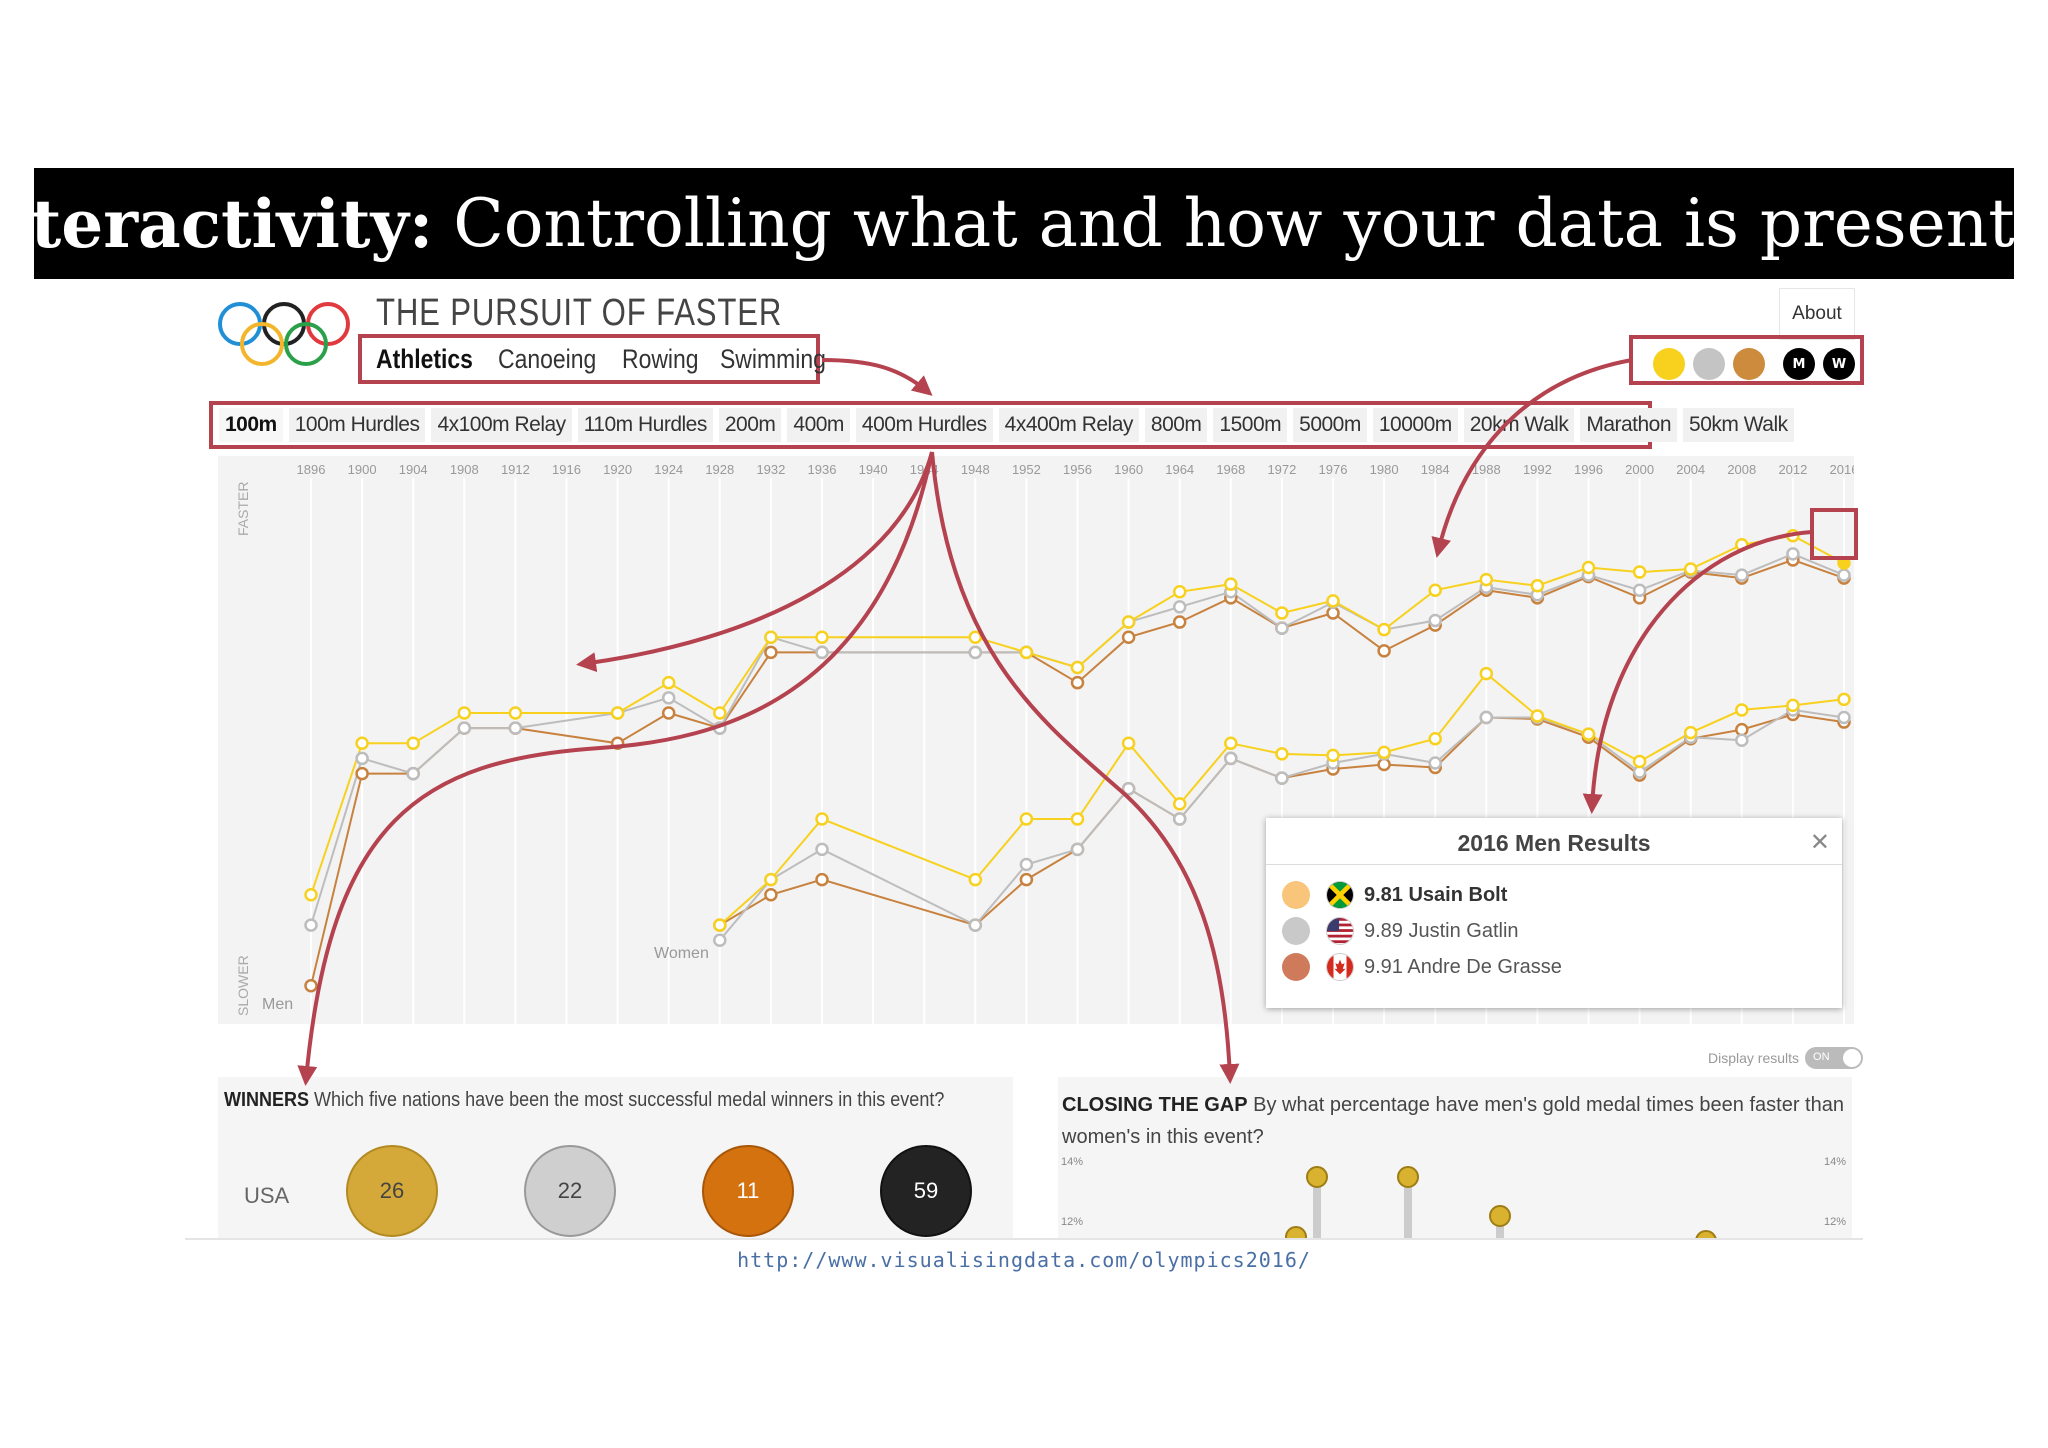  I want to click on sport-tab-athletics: Athletics, so click(424, 358).